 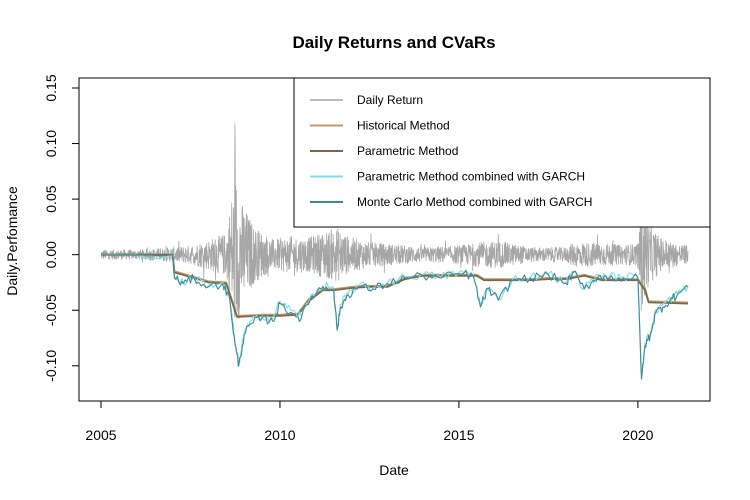 What do you see at coordinates (395, 285) in the screenshot?
I see `series-line-parametric-method` at bounding box center [395, 285].